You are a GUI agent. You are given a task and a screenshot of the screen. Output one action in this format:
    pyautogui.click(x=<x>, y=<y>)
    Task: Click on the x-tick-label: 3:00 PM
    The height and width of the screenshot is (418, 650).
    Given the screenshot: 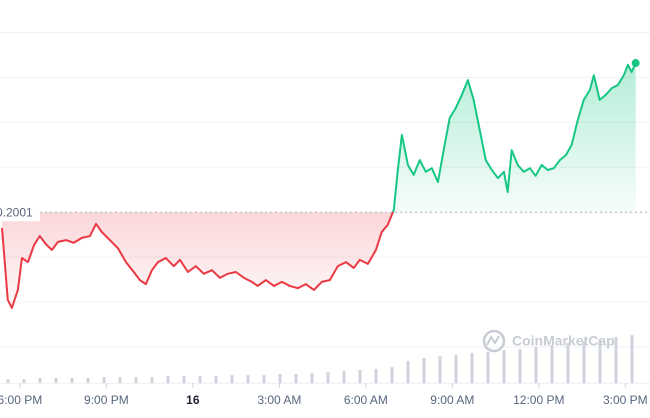 What is the action you would take?
    pyautogui.click(x=625, y=400)
    